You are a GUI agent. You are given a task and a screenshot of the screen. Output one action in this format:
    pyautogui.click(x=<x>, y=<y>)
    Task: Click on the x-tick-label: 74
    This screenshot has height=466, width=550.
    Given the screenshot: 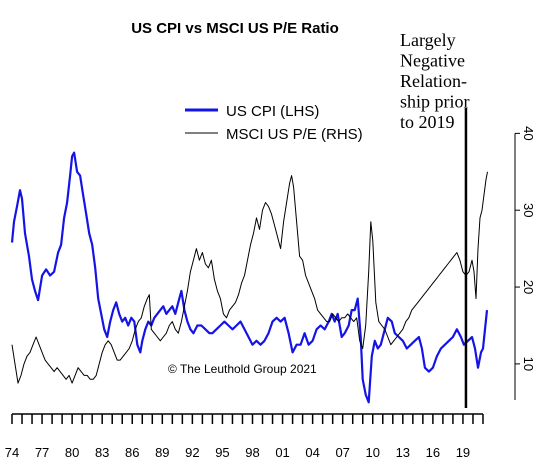 What is the action you would take?
    pyautogui.click(x=12, y=452)
    